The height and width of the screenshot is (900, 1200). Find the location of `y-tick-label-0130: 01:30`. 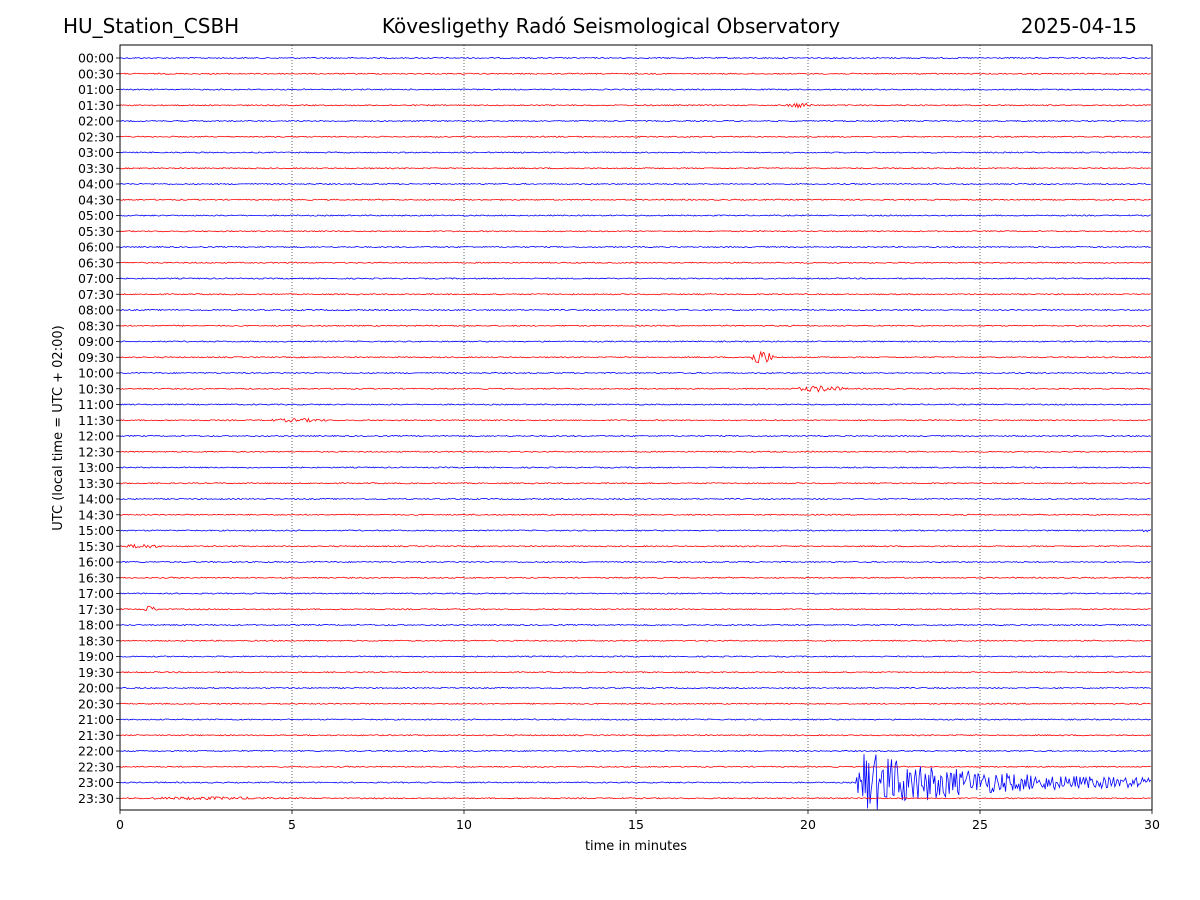

y-tick-label-0130: 01:30 is located at coordinates (96, 105).